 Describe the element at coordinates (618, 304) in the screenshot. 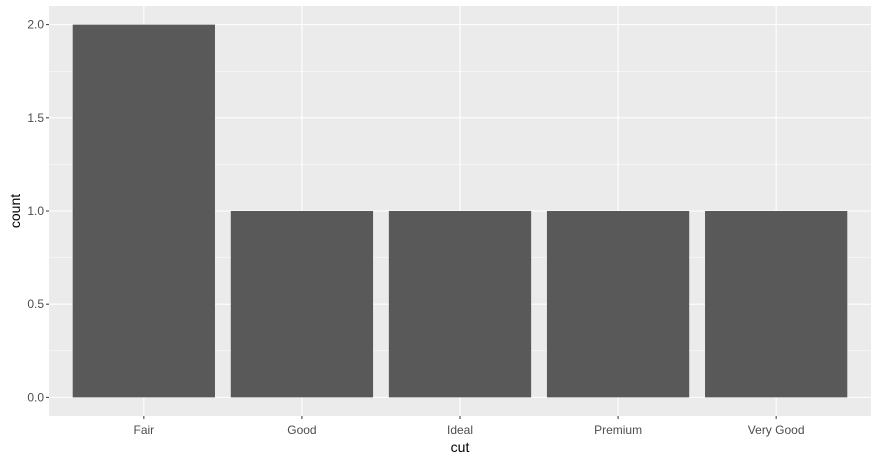

I see `bar-premium` at that location.